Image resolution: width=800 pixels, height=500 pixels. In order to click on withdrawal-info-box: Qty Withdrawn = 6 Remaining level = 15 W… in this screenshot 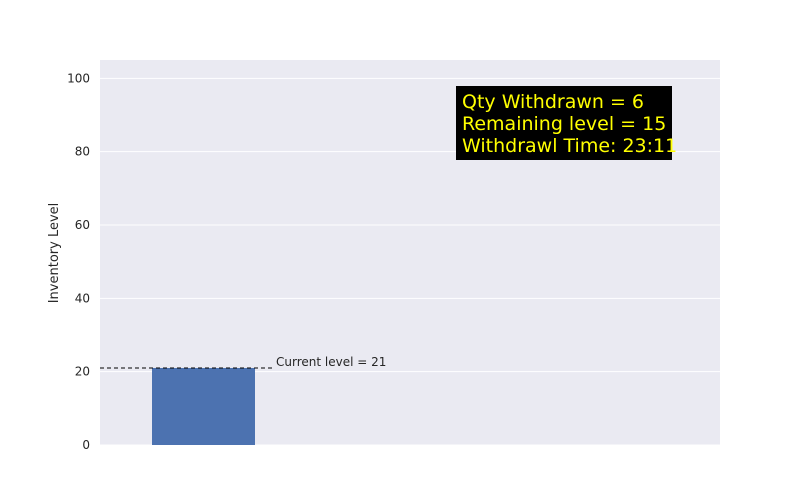, I will do `click(566, 123)`.